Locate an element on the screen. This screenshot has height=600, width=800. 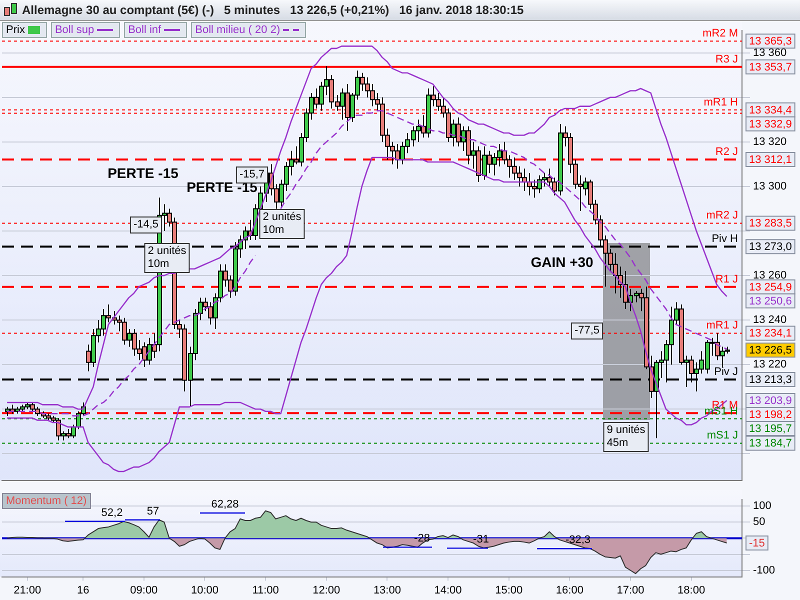
text: 13 226,5 is located at coordinates (770, 350).